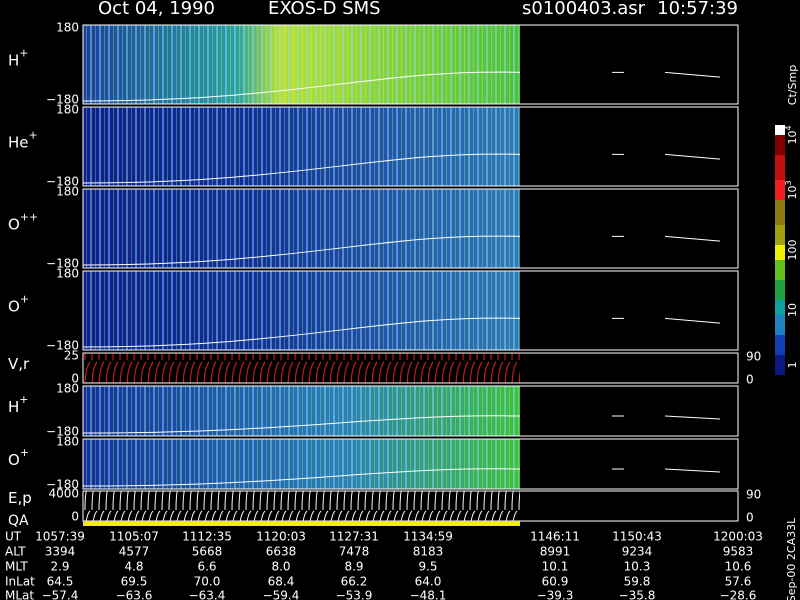 The image size is (800, 600). Describe the element at coordinates (281, 537) in the screenshot. I see `cell: 1120:03` at that location.